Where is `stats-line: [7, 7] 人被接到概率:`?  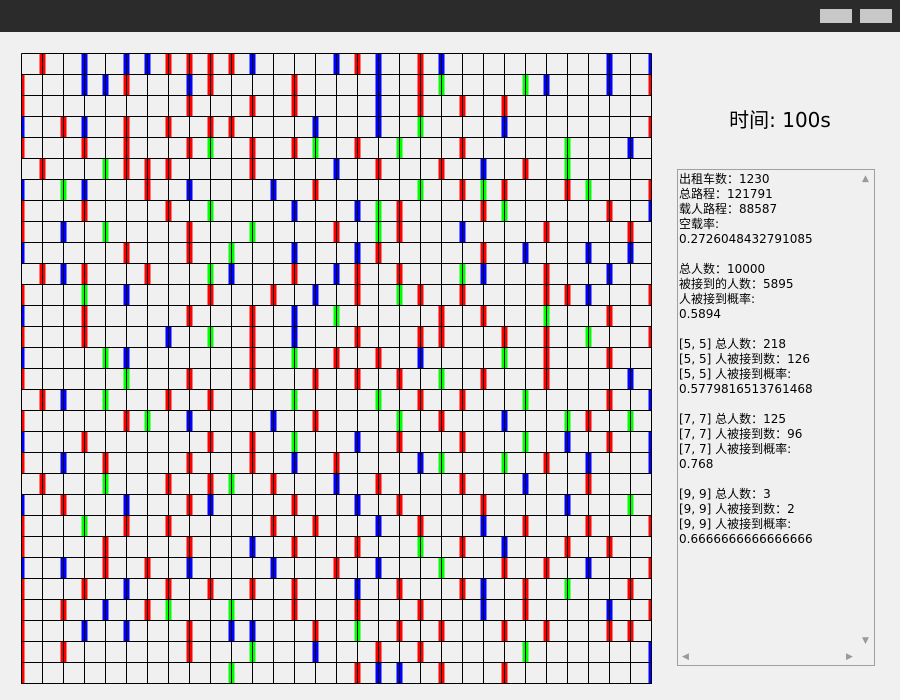 stats-line: [7, 7] 人被接到概率: is located at coordinates (735, 449).